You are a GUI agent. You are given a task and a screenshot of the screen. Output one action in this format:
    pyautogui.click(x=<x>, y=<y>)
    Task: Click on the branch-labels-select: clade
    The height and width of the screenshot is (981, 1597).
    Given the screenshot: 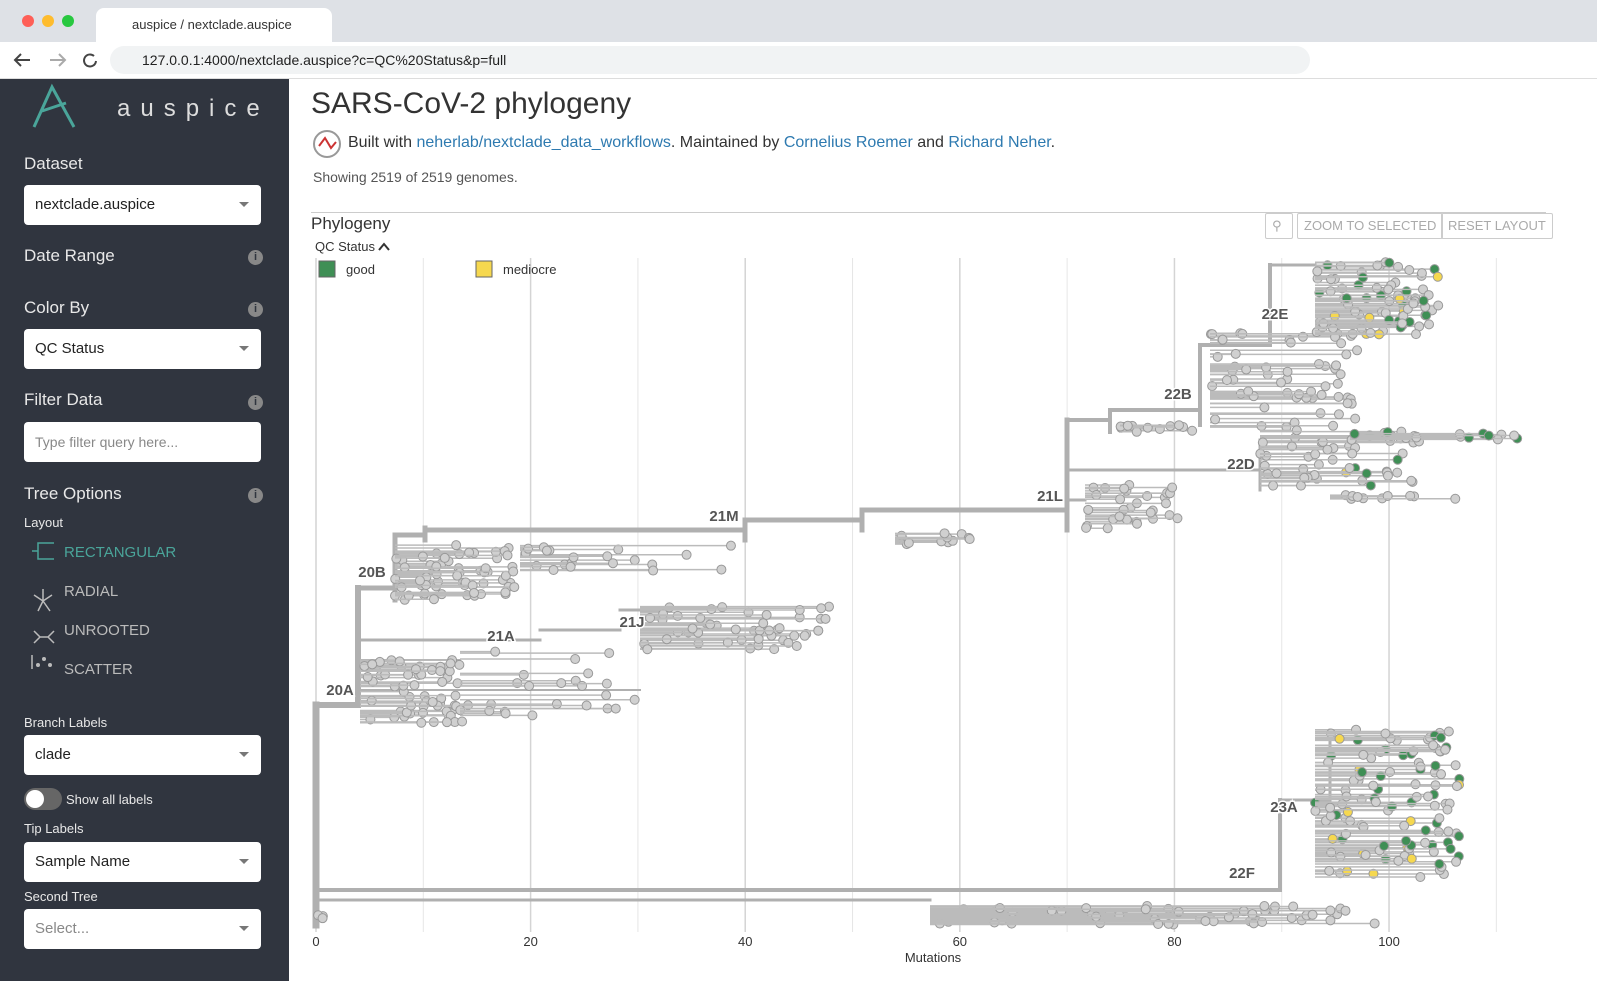 What is the action you would take?
    pyautogui.click(x=142, y=755)
    